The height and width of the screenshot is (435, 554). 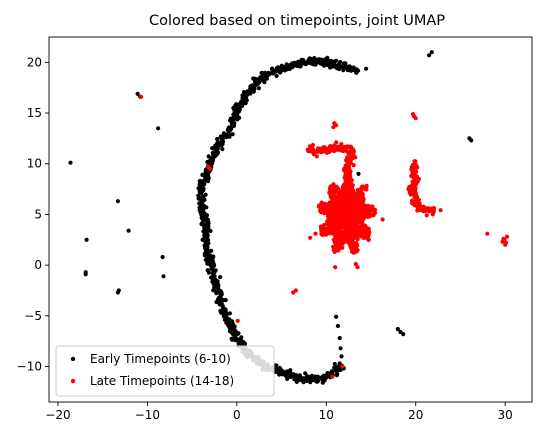 I want to click on x-tick-label: −10, so click(x=147, y=415).